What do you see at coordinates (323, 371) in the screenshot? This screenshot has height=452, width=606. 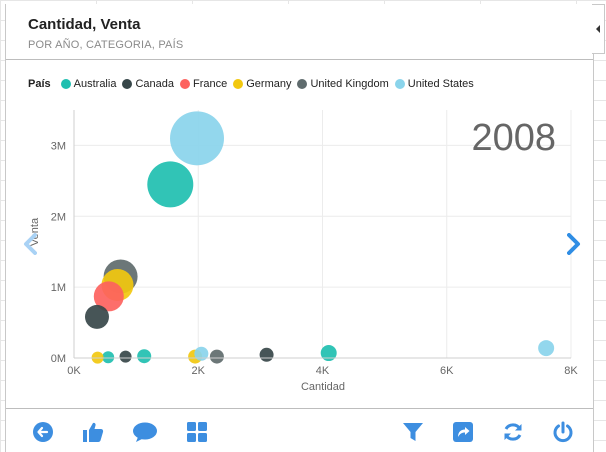 I see `x-tick-label: 4K` at bounding box center [323, 371].